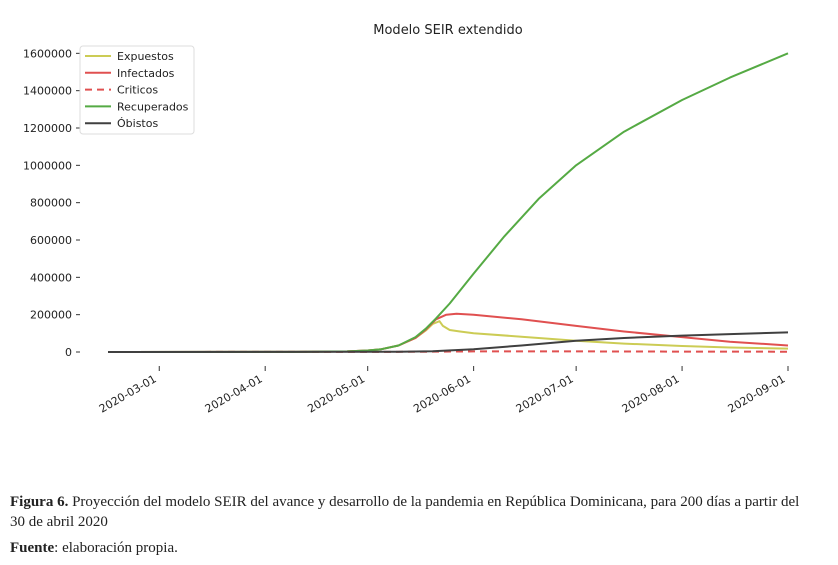  What do you see at coordinates (116, 548) in the screenshot?
I see `source-text: : elaboración propia.` at bounding box center [116, 548].